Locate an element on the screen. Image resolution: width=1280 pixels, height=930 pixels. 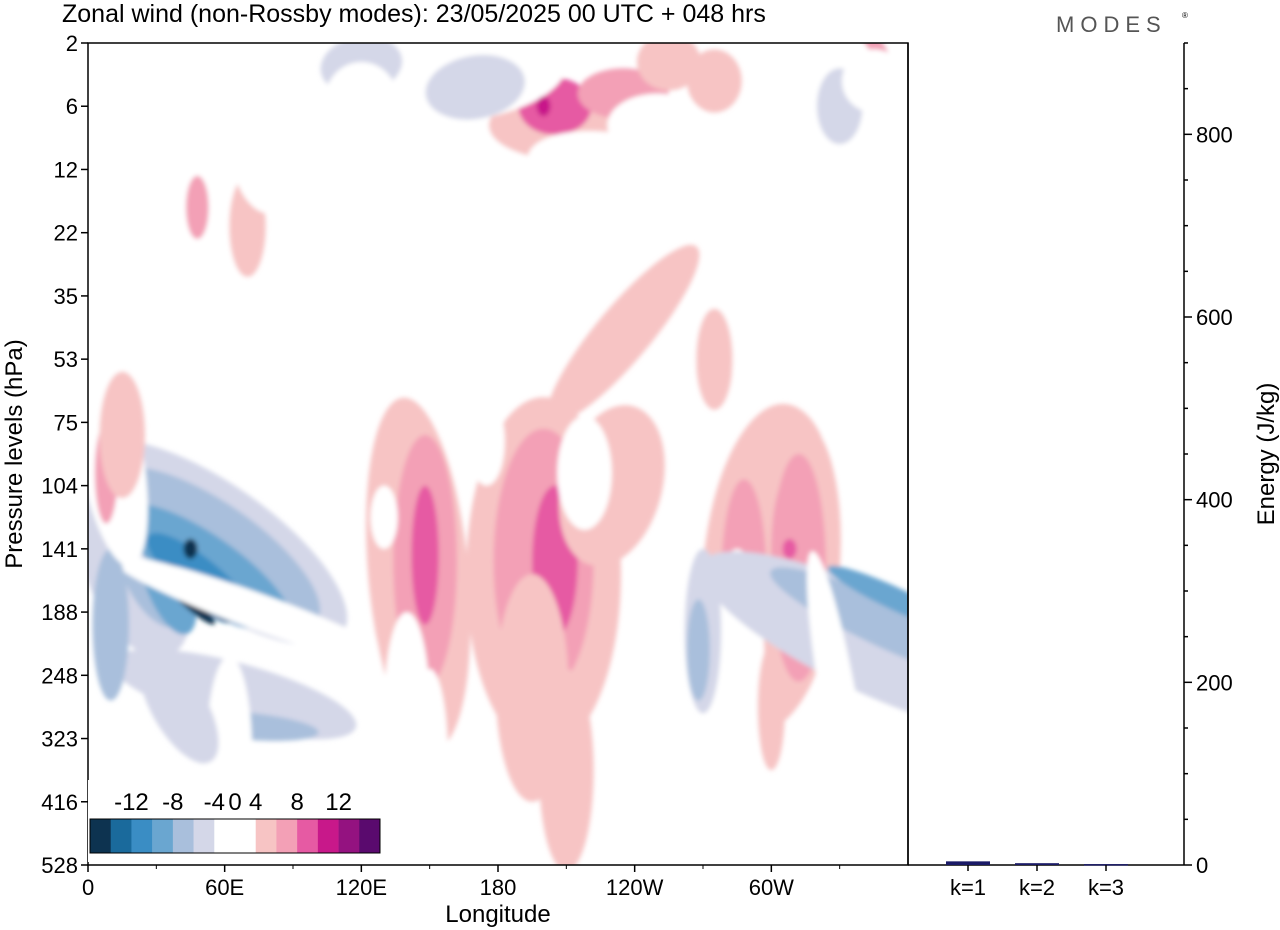
colorbar-label: 0 is located at coordinates (234, 802).